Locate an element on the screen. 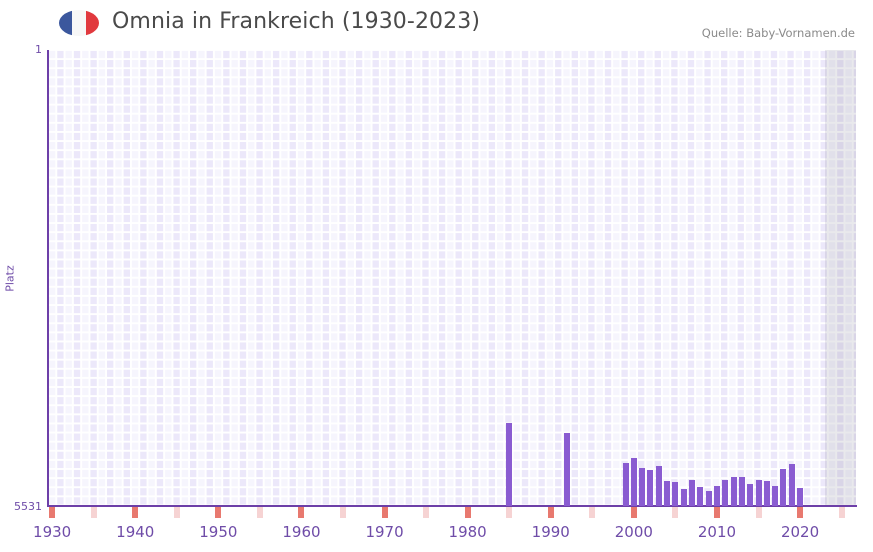 Image resolution: width=873 pixels, height=552 pixels. x-axis-line is located at coordinates (452, 506).